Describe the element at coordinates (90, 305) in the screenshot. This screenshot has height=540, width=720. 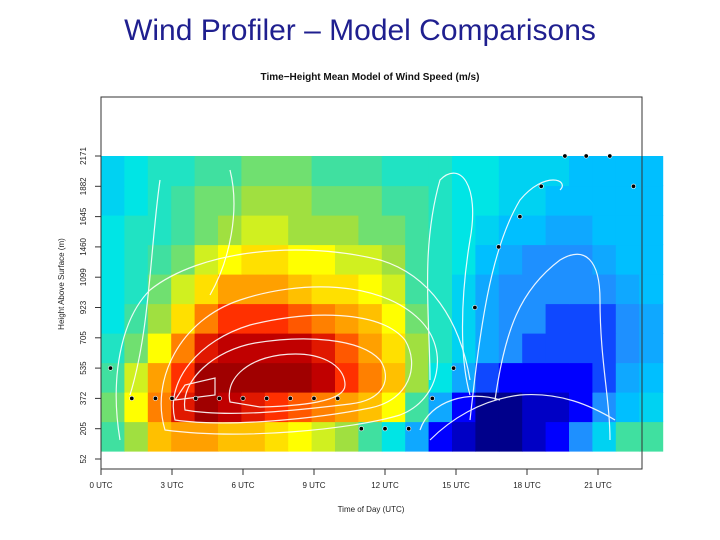
I see `y-axis: 52 205 372 535 705 923 1099 1460 1645 1882 2171` at that location.